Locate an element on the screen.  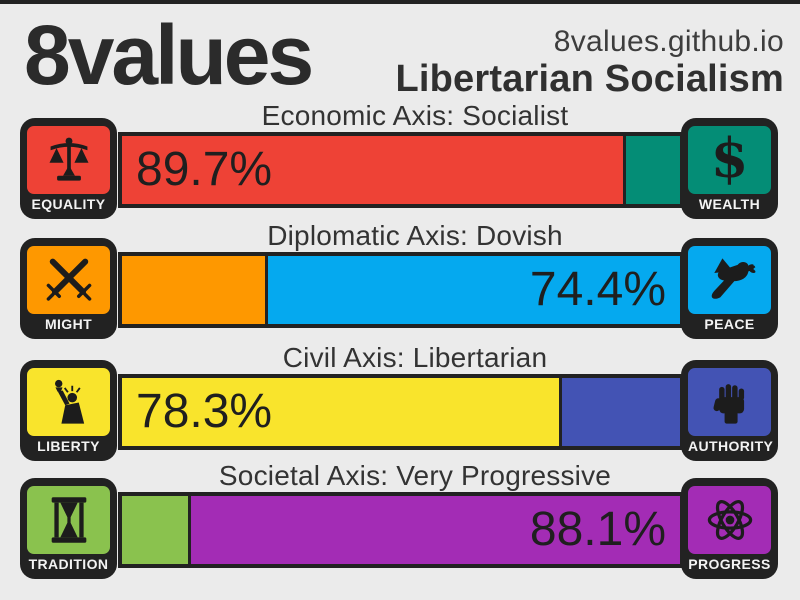
axis-title-societal: Societal Axis: Very Progressive is located at coordinates (415, 475).